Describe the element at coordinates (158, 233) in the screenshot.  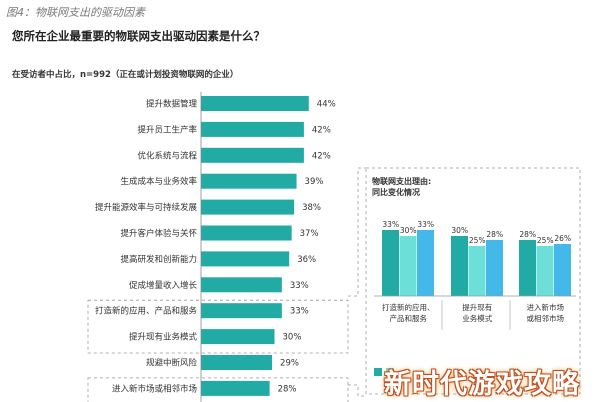
I see `bar-category-label: 提升客户体验与关怀` at that location.